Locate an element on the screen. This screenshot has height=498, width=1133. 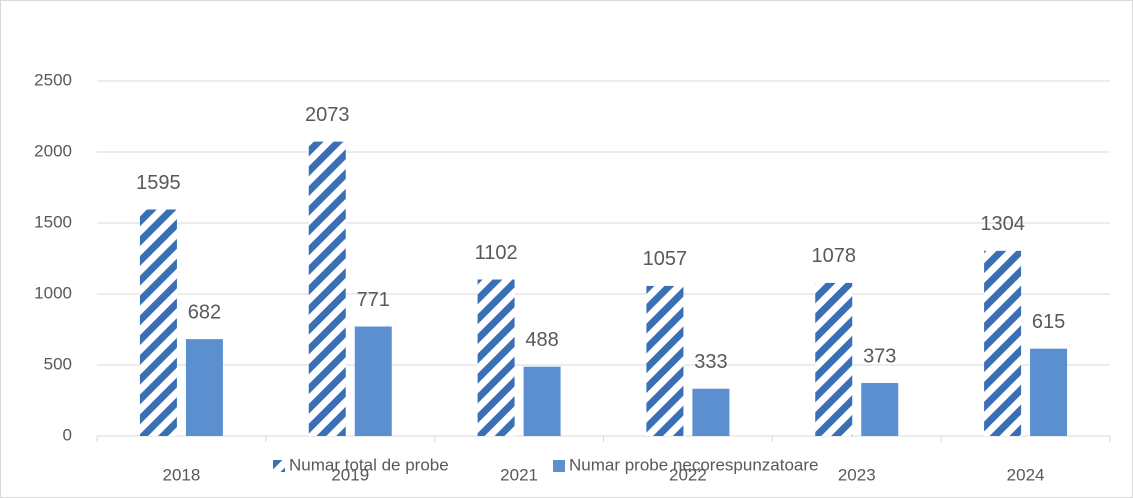
x-tick-label: 2018 is located at coordinates (182, 474).